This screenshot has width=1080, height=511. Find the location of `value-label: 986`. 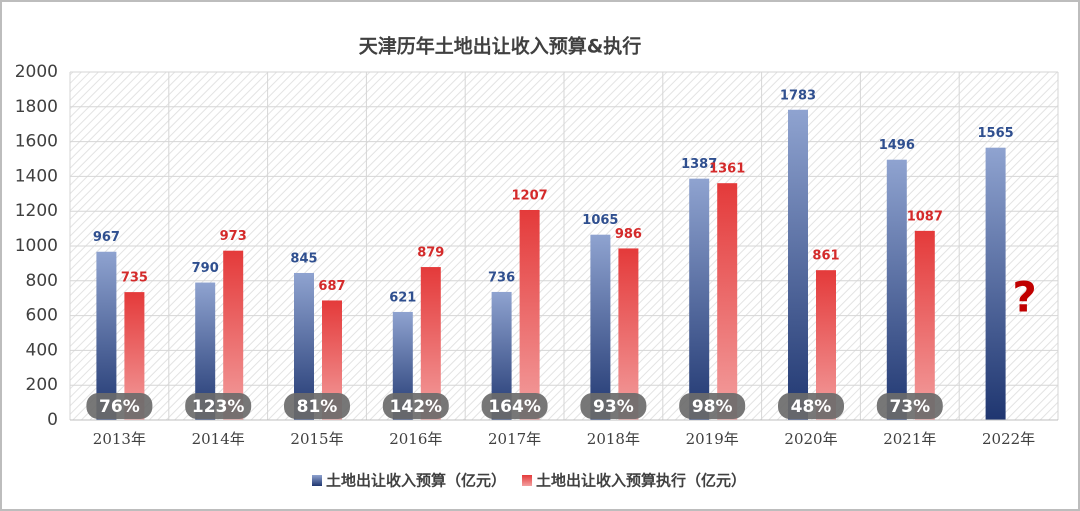

value-label: 986 is located at coordinates (628, 234).